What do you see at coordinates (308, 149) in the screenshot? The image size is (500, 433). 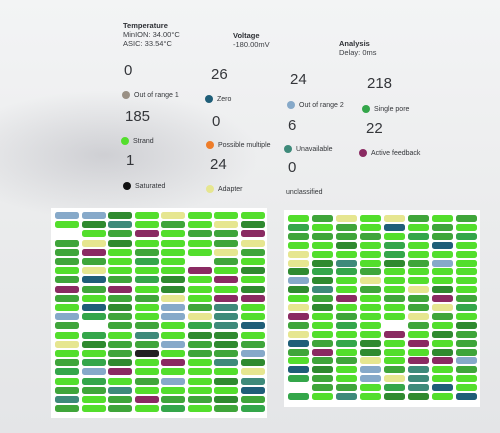 I see `stat-legend-item: Unavailable` at bounding box center [308, 149].